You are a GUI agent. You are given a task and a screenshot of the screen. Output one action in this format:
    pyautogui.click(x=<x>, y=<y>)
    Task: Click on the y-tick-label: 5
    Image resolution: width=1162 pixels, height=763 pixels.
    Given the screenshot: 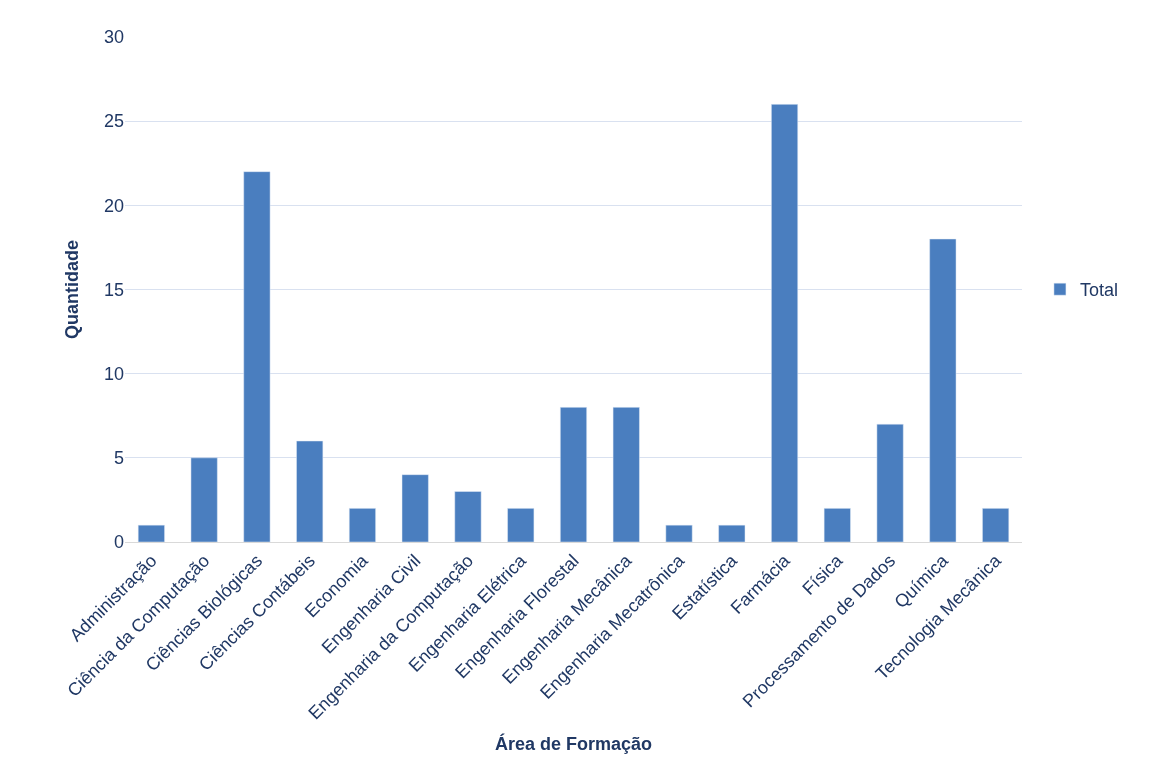 What is the action you would take?
    pyautogui.click(x=118, y=458)
    